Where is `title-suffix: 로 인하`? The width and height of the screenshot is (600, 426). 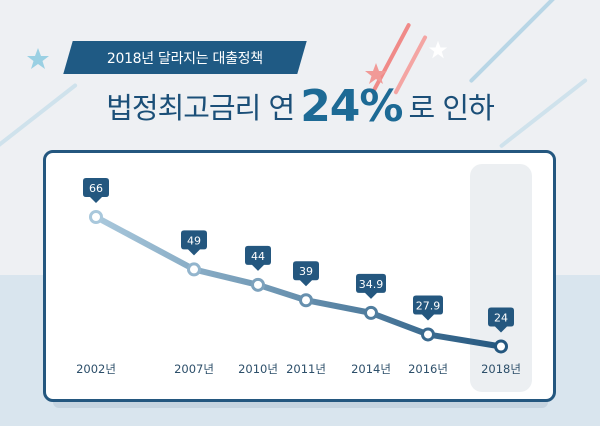 title-suffix: 로 인하 is located at coordinates (451, 108).